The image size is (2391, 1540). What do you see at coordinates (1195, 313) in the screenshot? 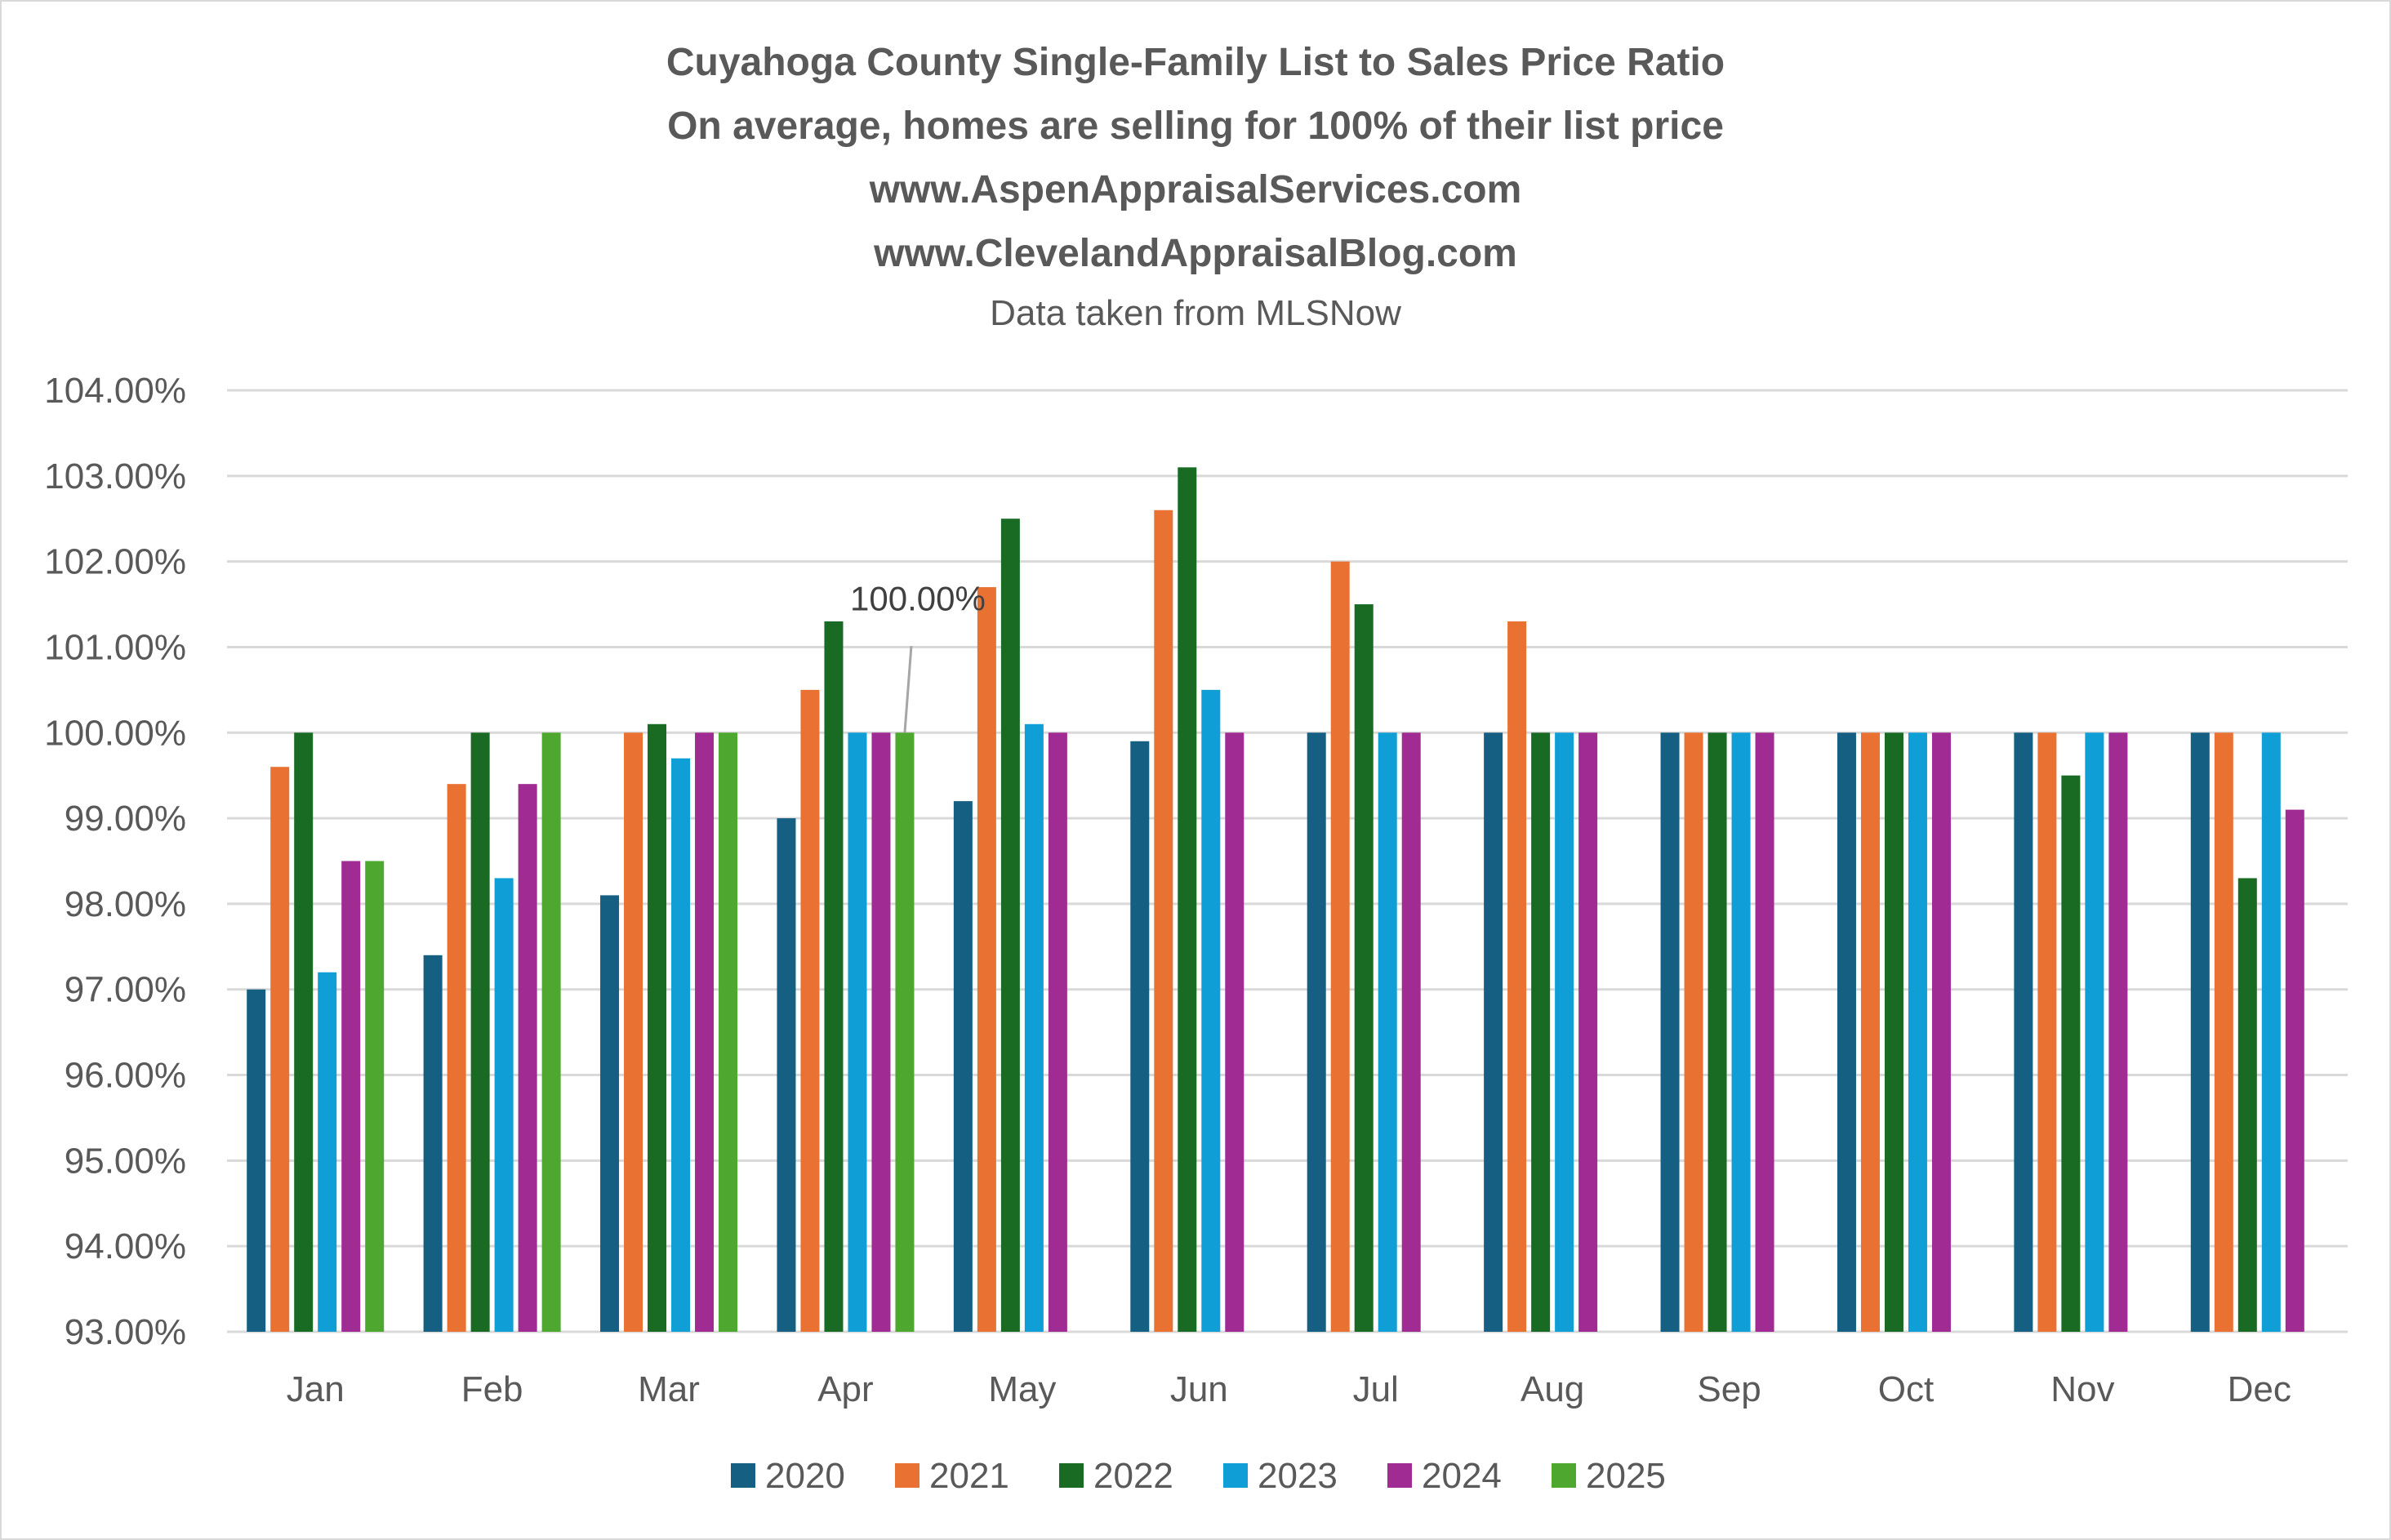
I see `chart-subtitle: Data taken from MLSNow` at bounding box center [1195, 313].